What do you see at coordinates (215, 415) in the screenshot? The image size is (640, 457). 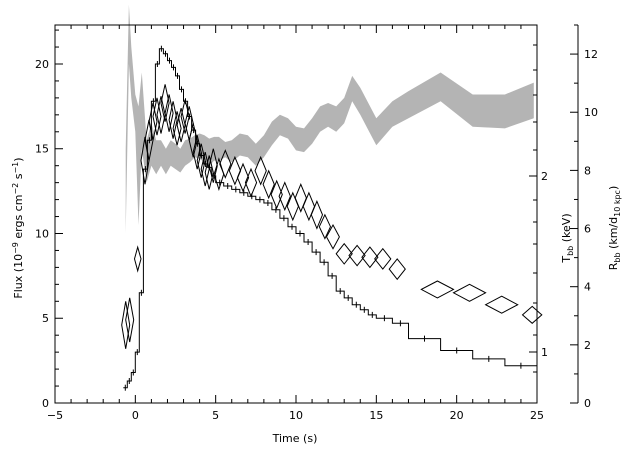 I see `x-tick-label: 5` at bounding box center [215, 415].